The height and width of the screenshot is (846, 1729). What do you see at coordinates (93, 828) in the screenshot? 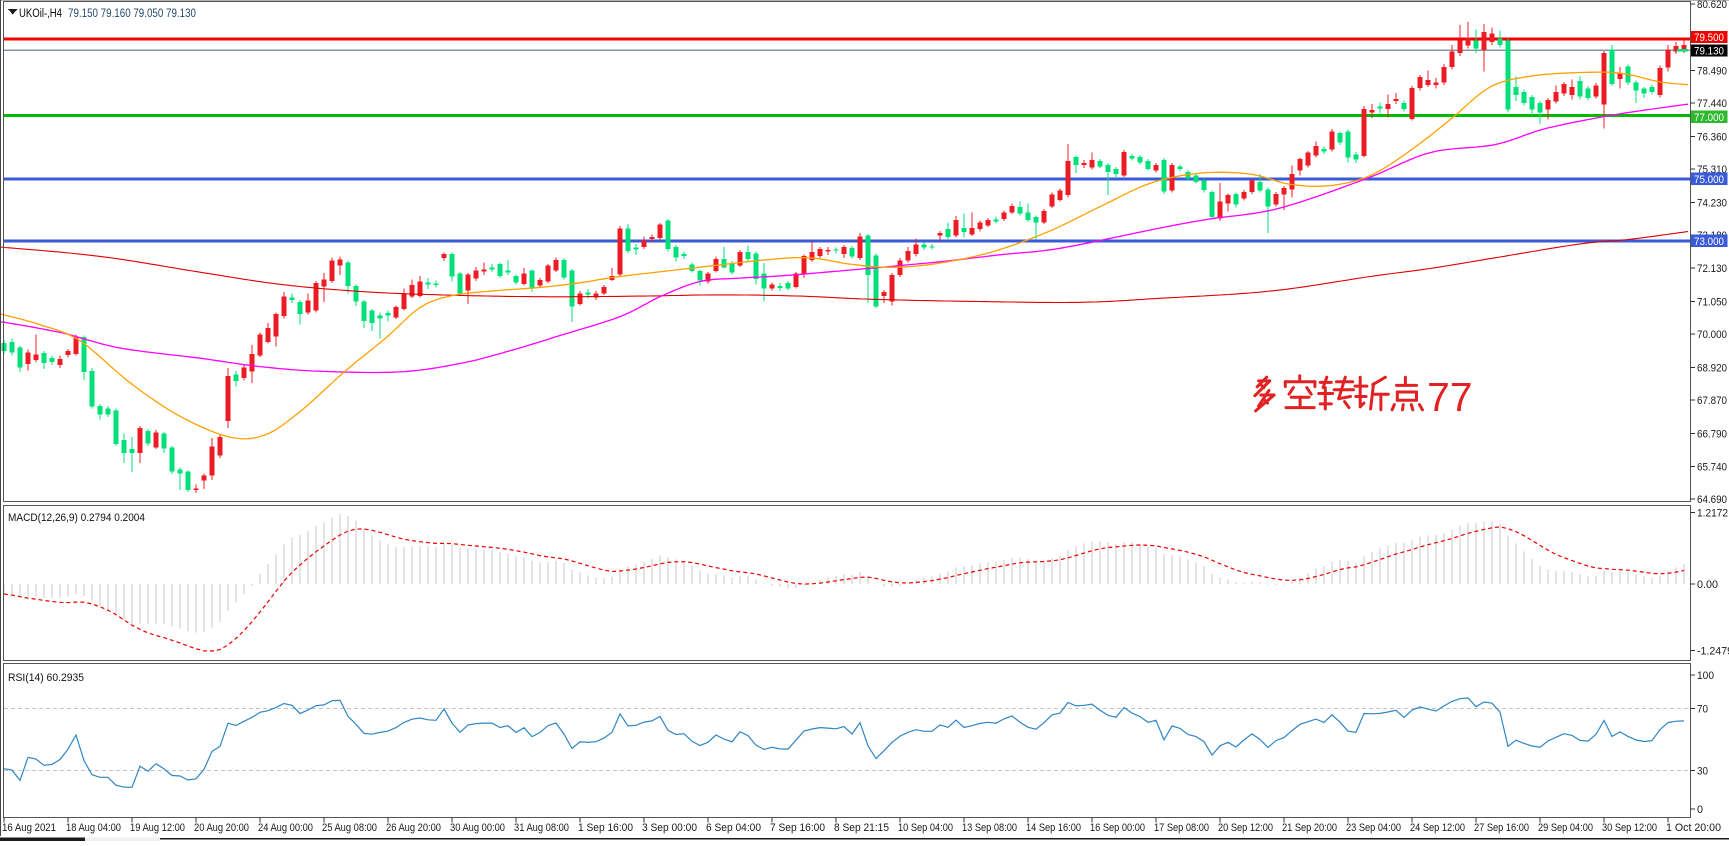
I see `svg-text: 18 Aug 04:00` at bounding box center [93, 828].